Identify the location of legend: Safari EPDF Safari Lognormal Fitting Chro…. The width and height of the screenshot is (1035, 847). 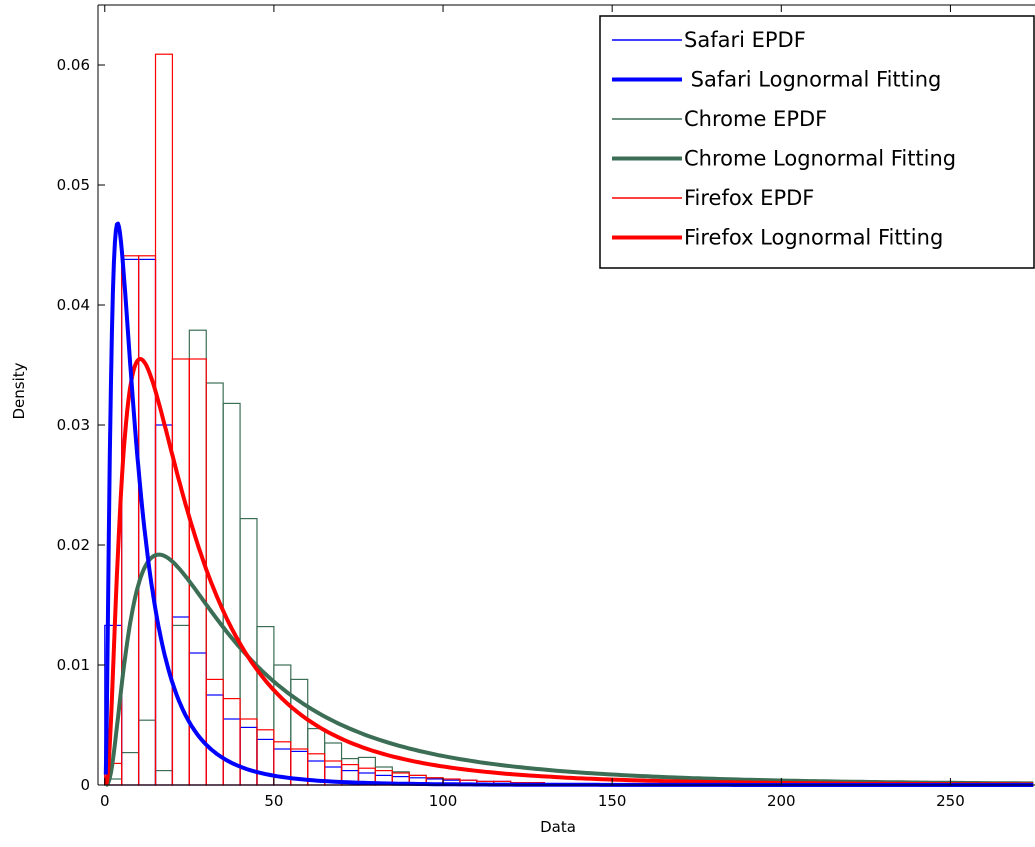
(817, 142).